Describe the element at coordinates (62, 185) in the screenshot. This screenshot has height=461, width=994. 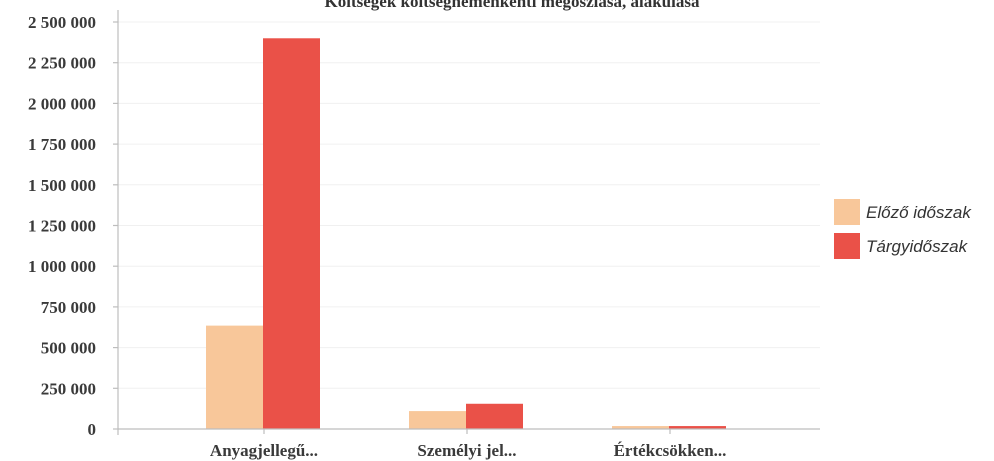
I see `y-tick-label: 1 500 000` at that location.